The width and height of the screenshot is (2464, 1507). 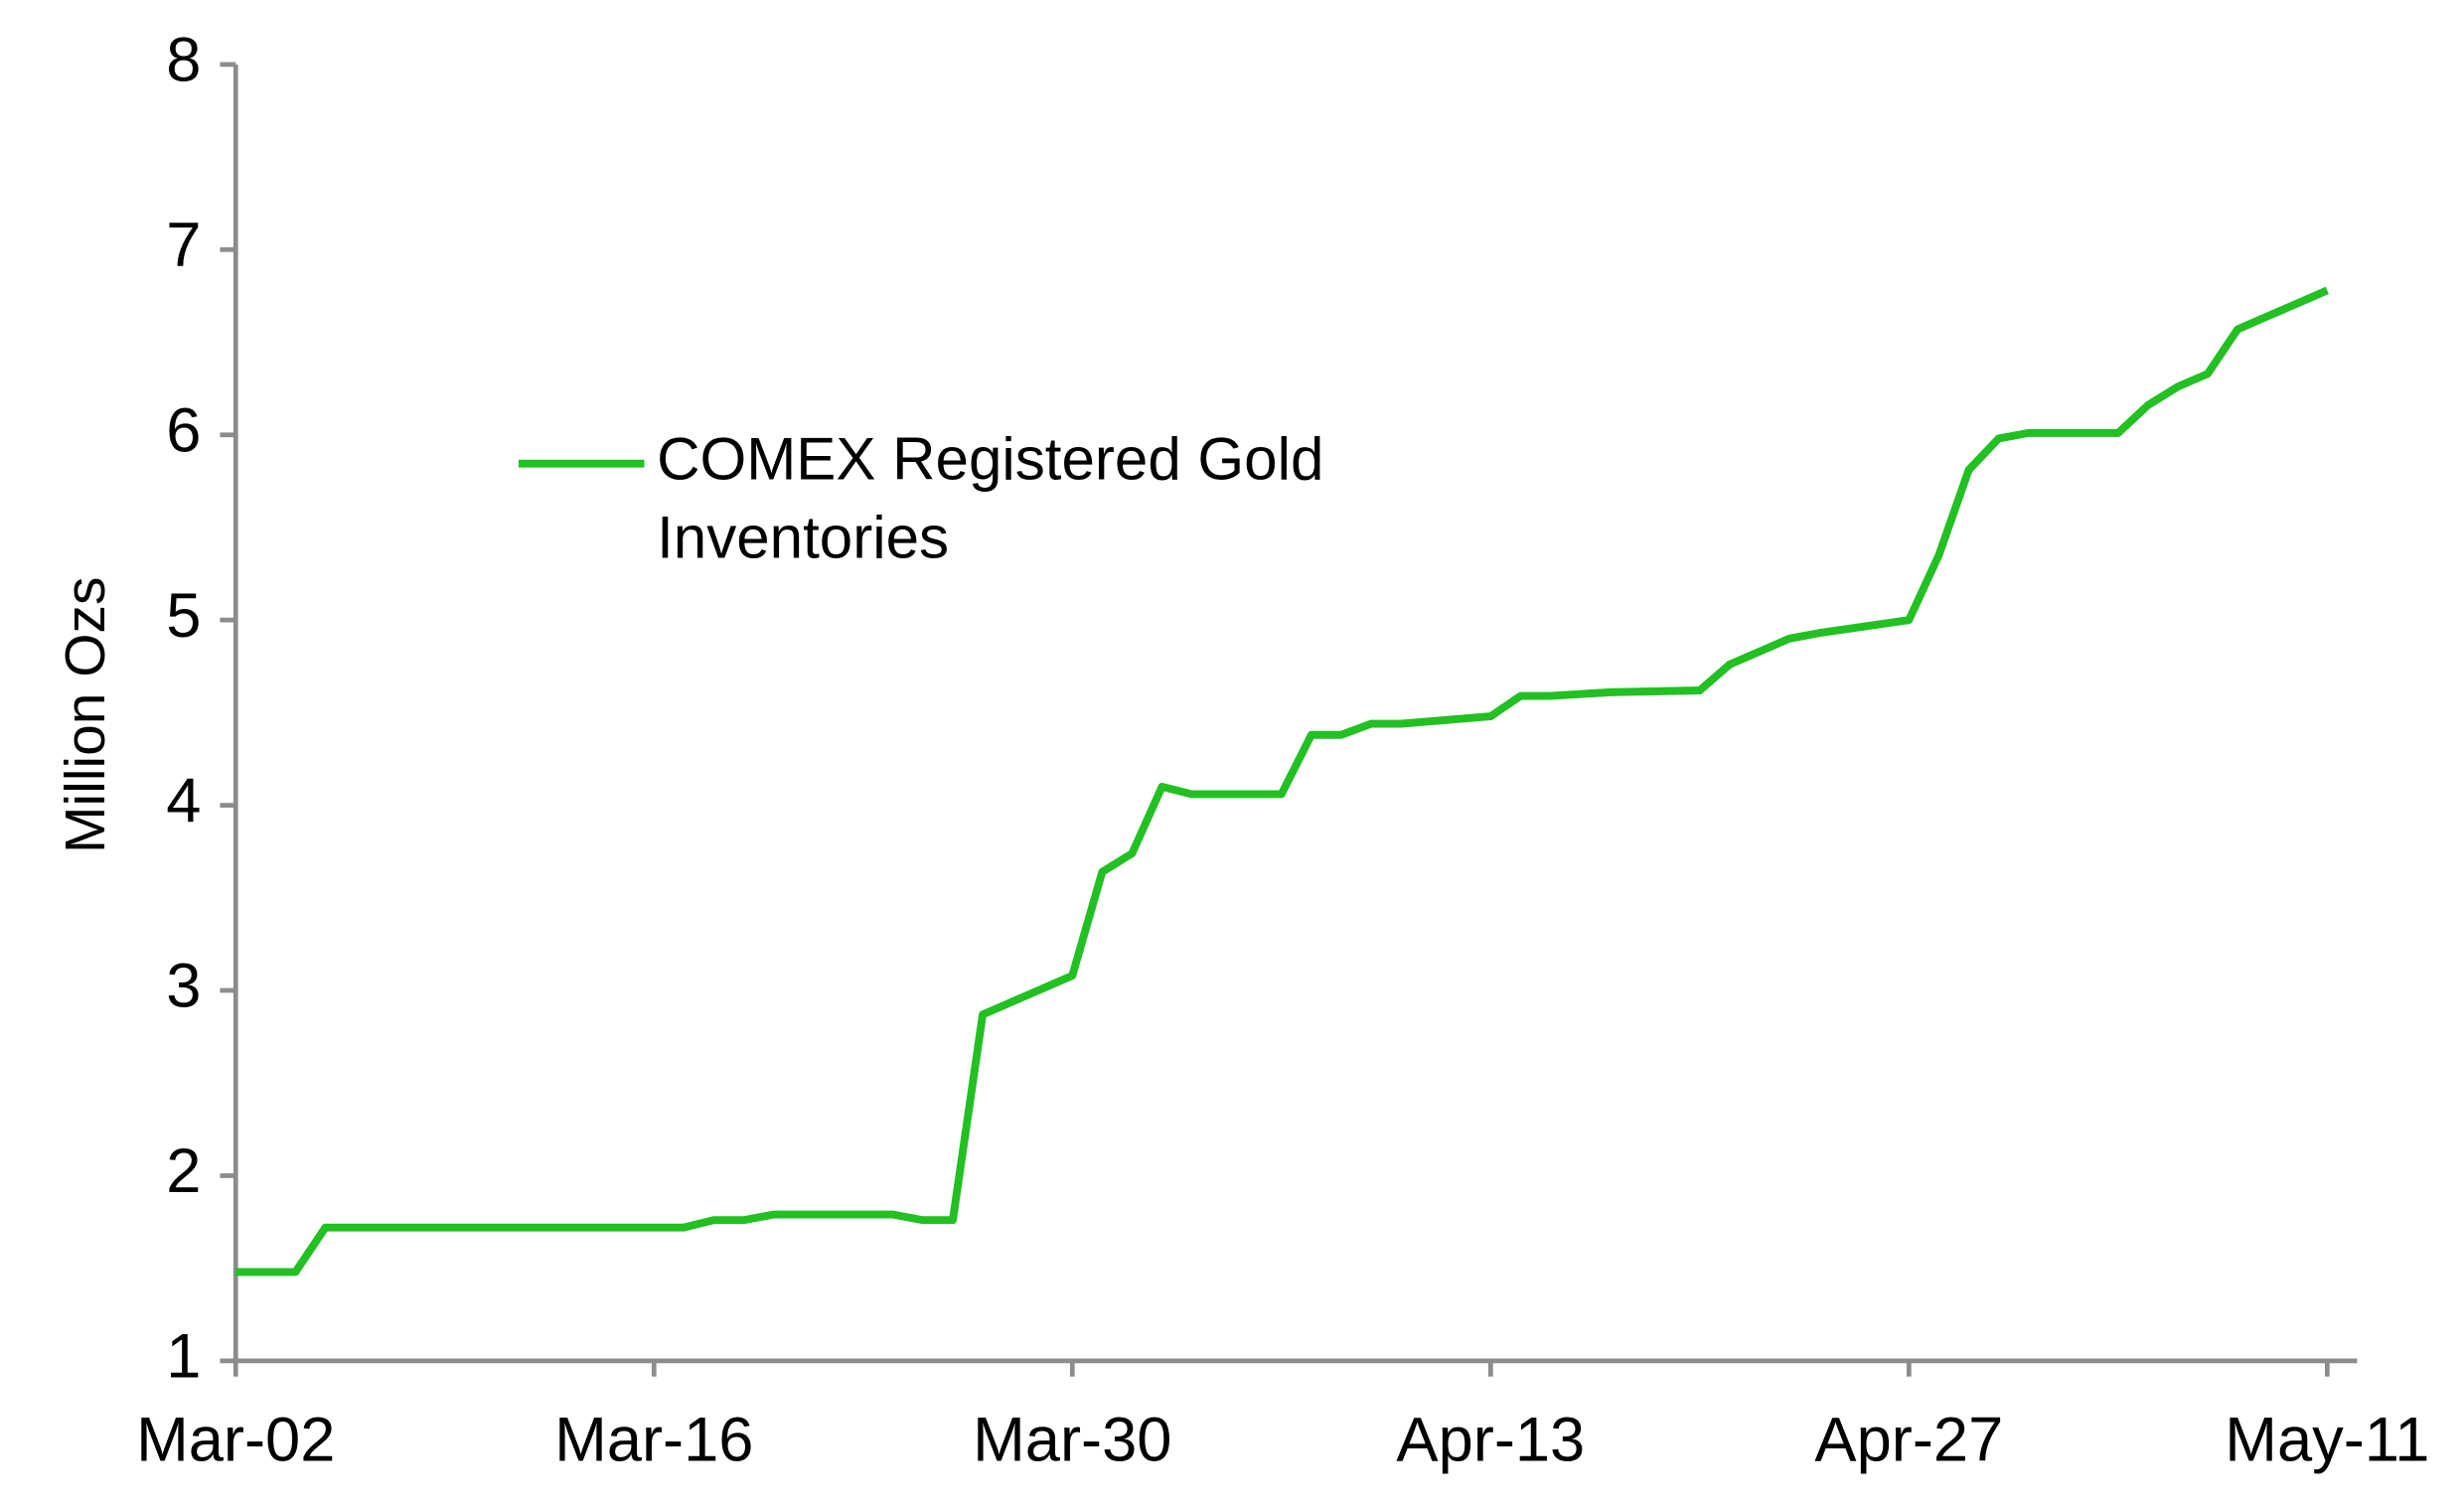 I want to click on x-tick-label: May-11, so click(x=2327, y=1439).